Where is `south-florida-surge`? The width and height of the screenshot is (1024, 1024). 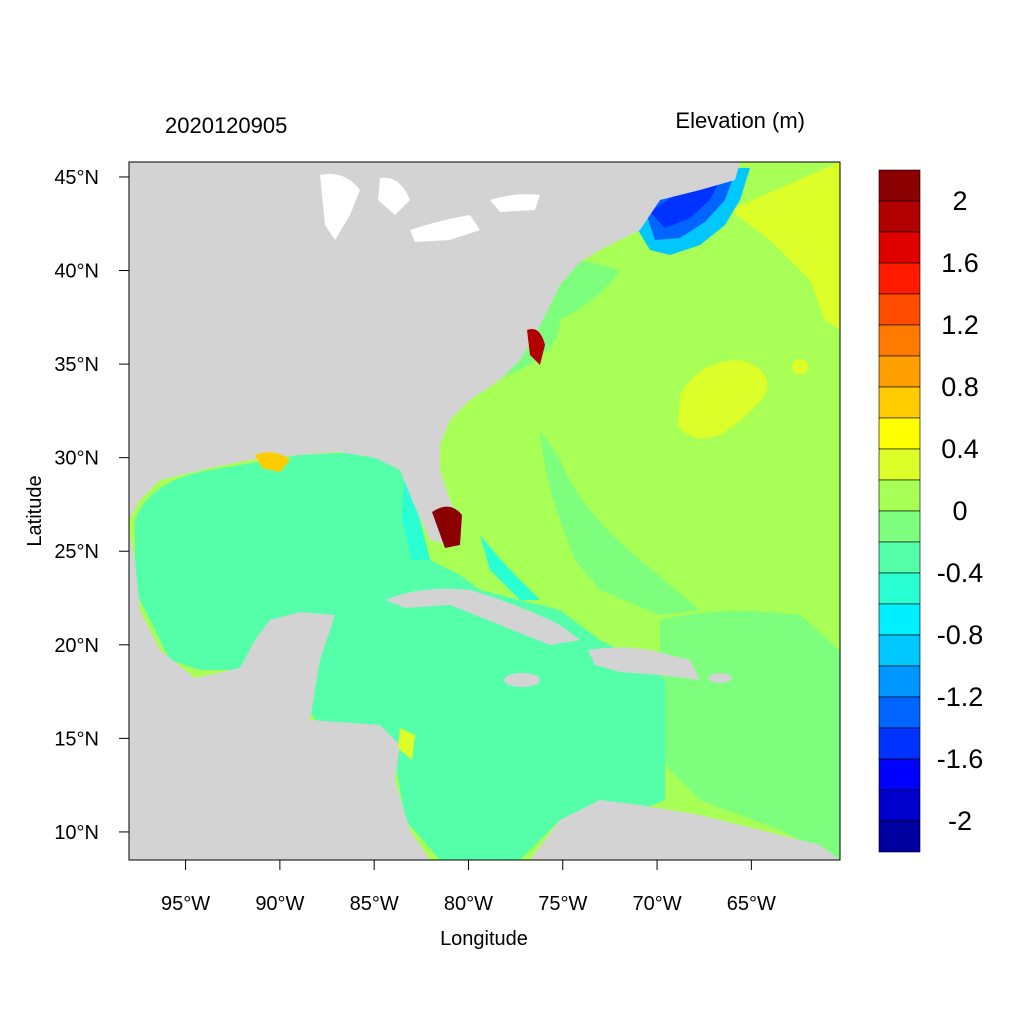
south-florida-surge is located at coordinates (447, 527).